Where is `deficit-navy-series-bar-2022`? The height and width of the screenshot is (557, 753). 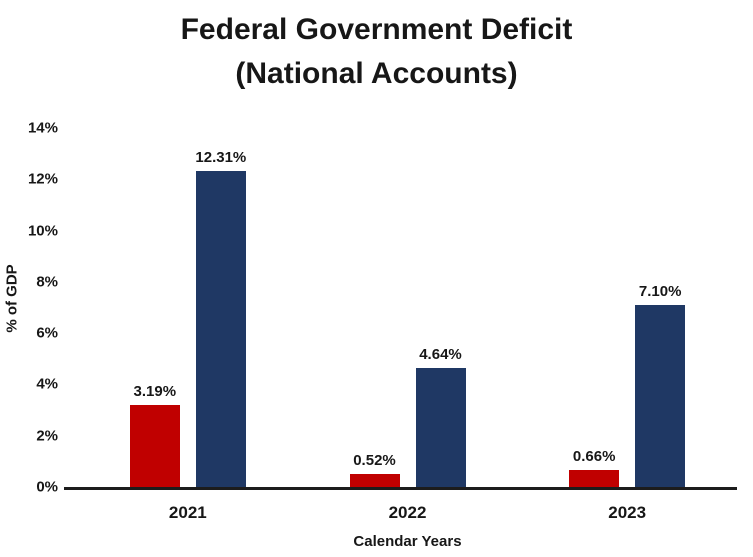 deficit-navy-series-bar-2022 is located at coordinates (440, 427).